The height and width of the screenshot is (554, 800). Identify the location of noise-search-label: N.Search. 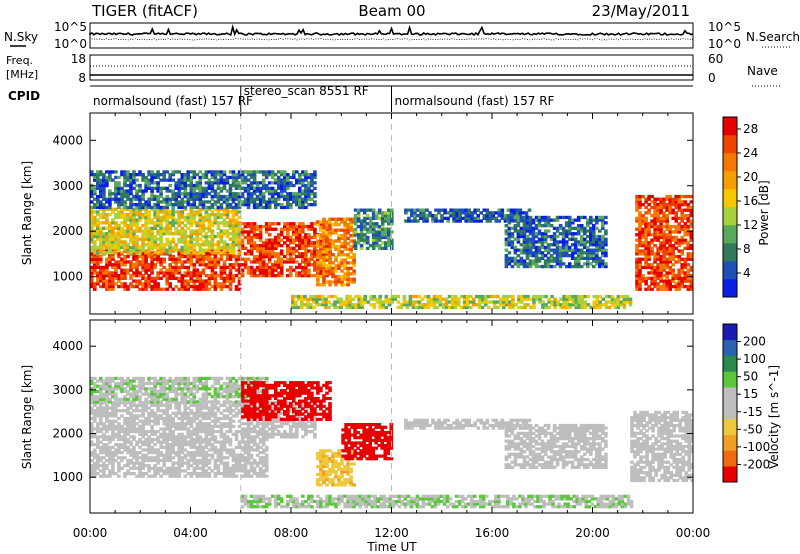
(773, 37).